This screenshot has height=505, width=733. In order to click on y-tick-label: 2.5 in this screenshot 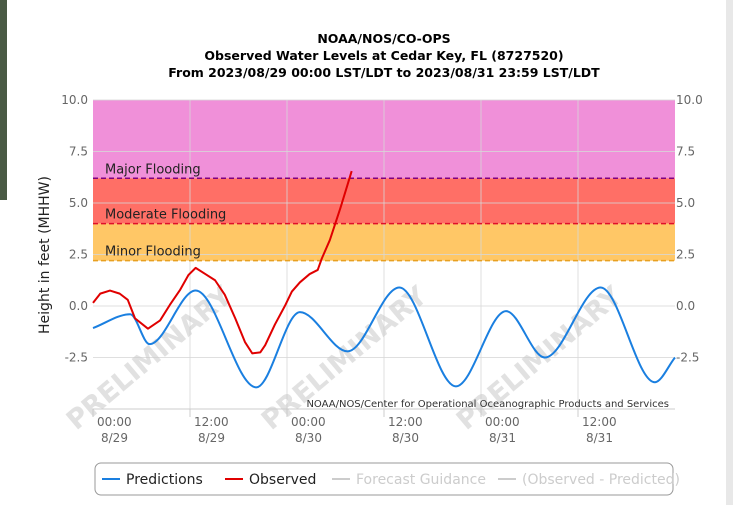, I will do `click(78, 255)`.